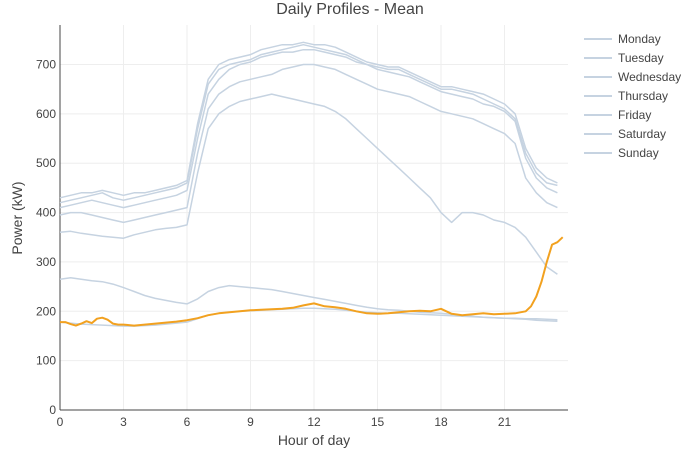  I want to click on x-tick-label: 6, so click(187, 422).